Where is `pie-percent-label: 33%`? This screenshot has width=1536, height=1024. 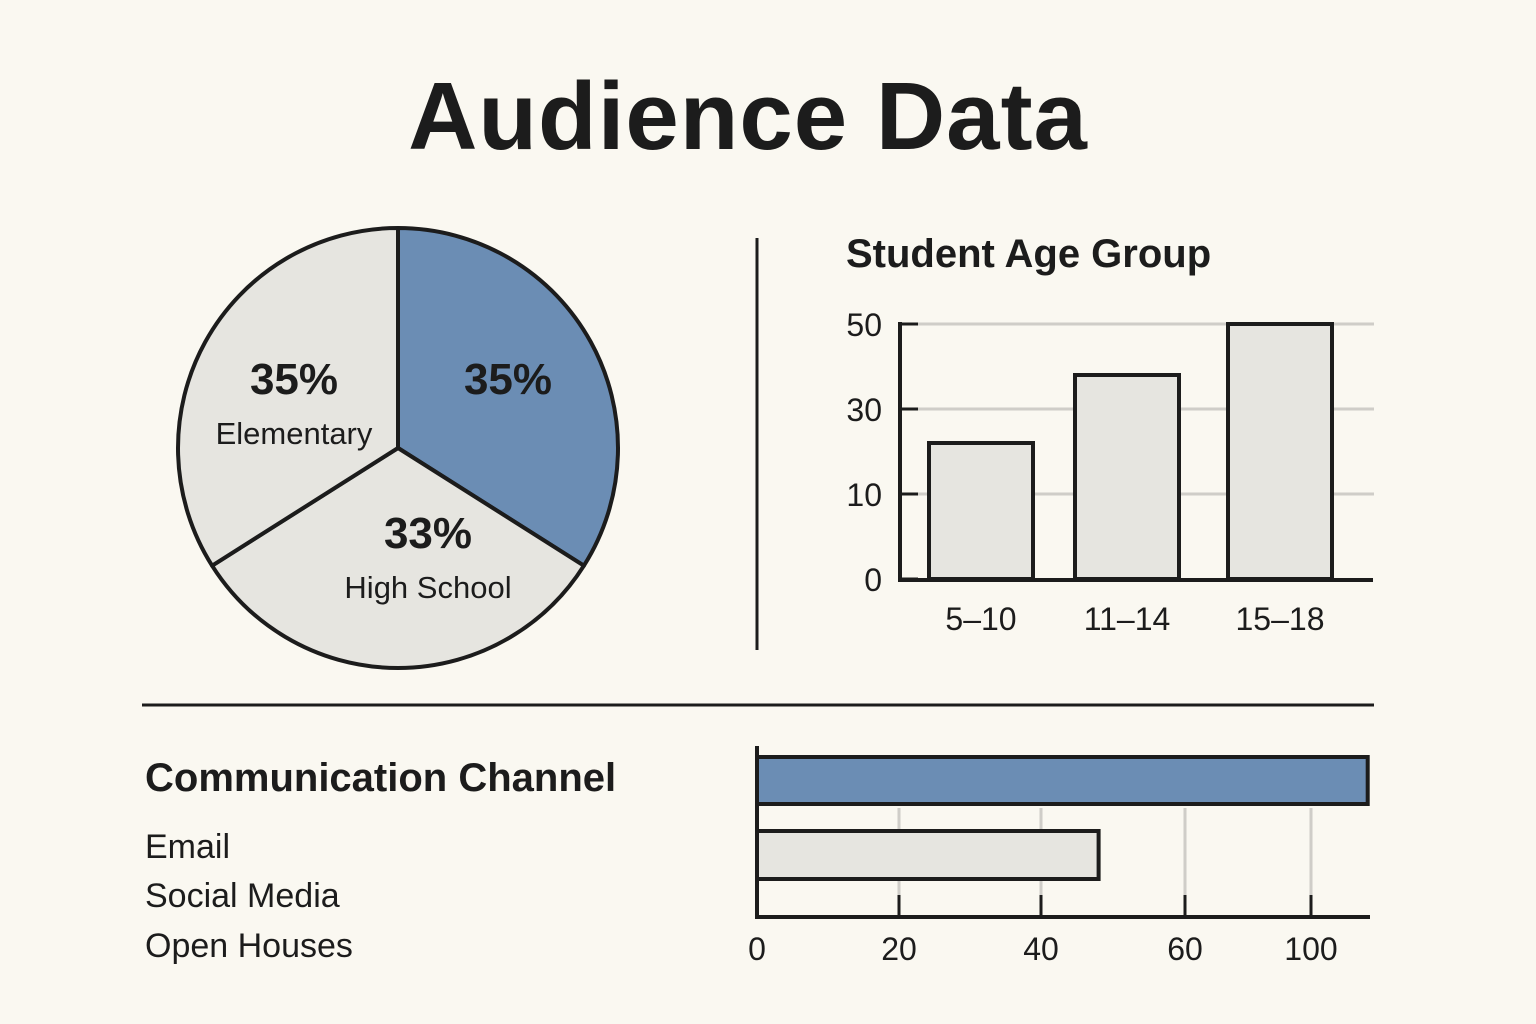
pie-percent-label: 33% is located at coordinates (428, 533).